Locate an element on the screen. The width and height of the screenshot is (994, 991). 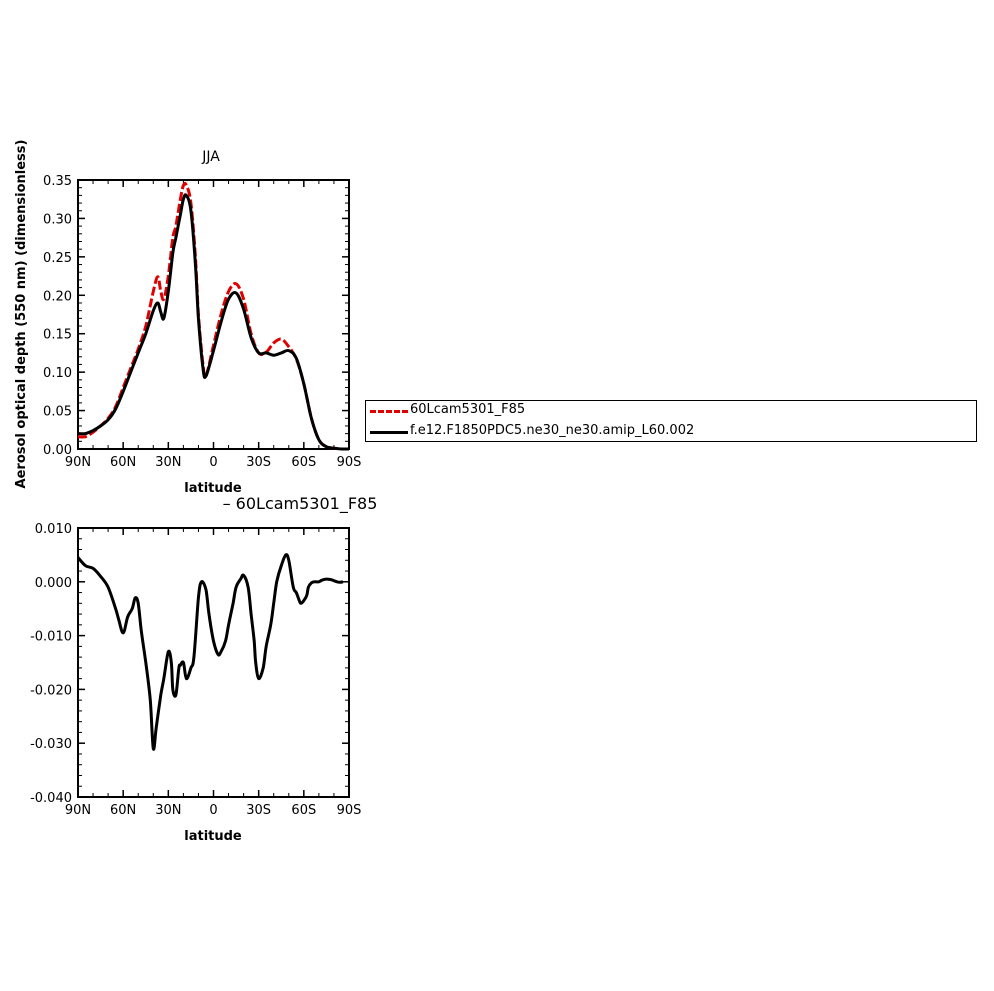
bottom-chart-title: – 60Lcam5301_F85 is located at coordinates (300, 504).